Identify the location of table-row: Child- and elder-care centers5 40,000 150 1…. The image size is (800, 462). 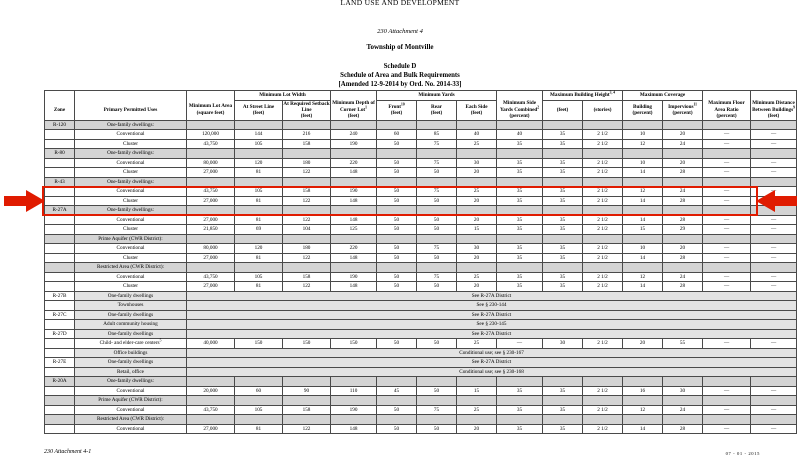
(421, 343).